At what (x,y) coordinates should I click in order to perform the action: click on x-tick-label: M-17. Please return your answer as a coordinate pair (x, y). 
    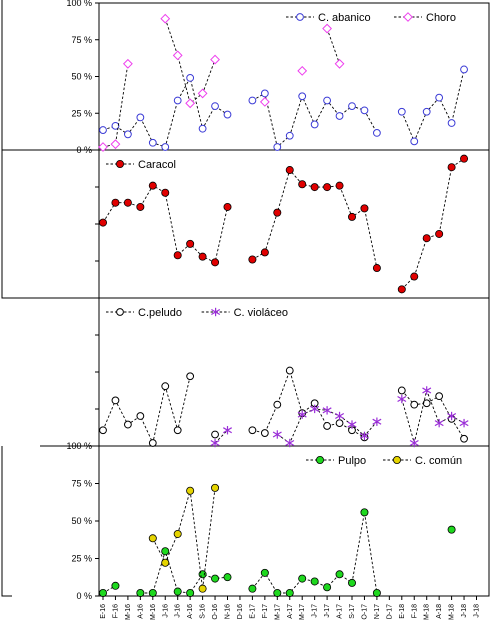
    Looking at the image, I should click on (302, 612).